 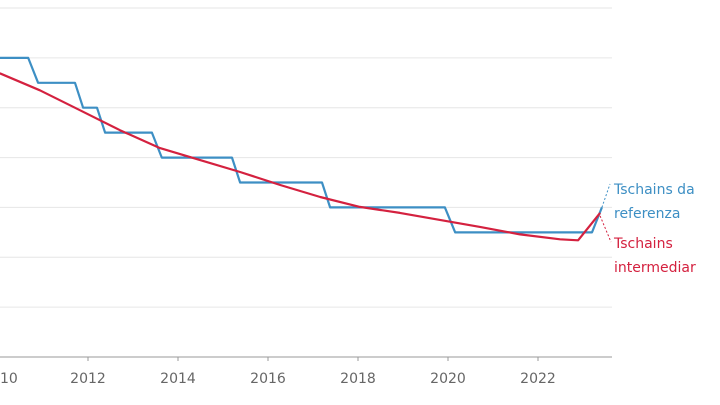 What do you see at coordinates (654, 202) in the screenshot?
I see `legend-label: Tschains da referenza` at bounding box center [654, 202].